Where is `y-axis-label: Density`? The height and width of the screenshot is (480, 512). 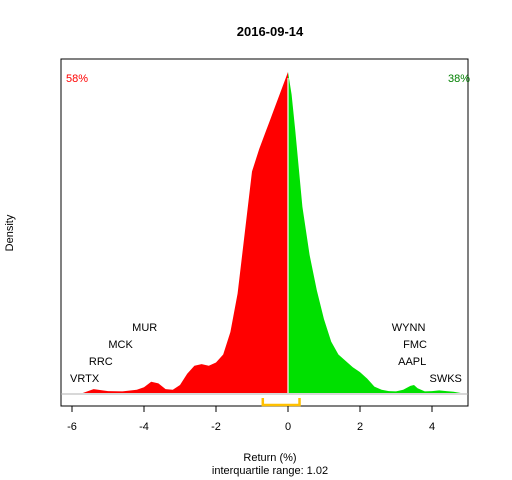 y-axis-label: Density is located at coordinates (10, 232).